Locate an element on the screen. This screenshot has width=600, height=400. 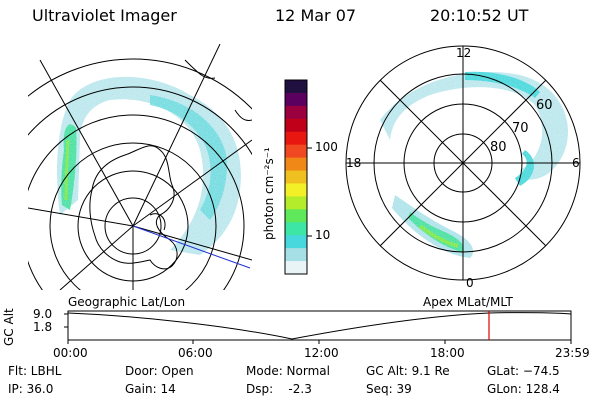
altitude-curve is located at coordinates (319, 326).